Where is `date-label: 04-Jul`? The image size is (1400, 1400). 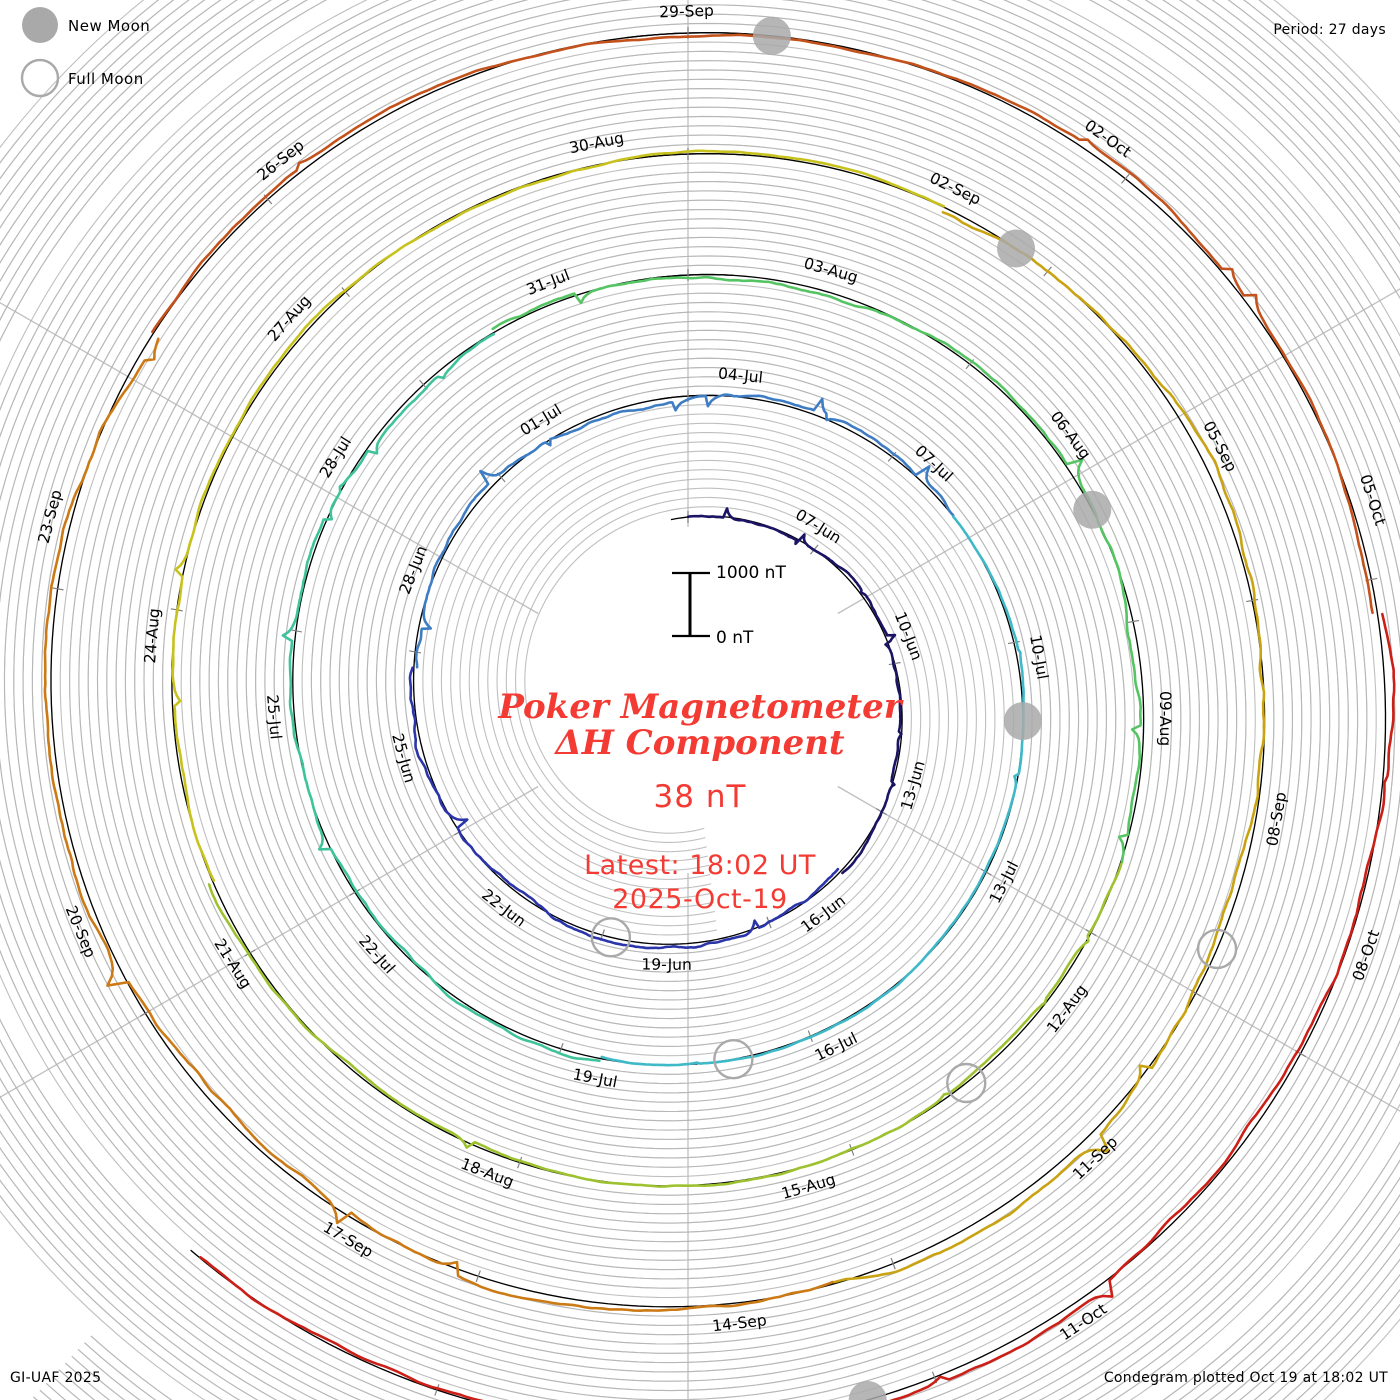 date-label: 04-Jul is located at coordinates (740, 375).